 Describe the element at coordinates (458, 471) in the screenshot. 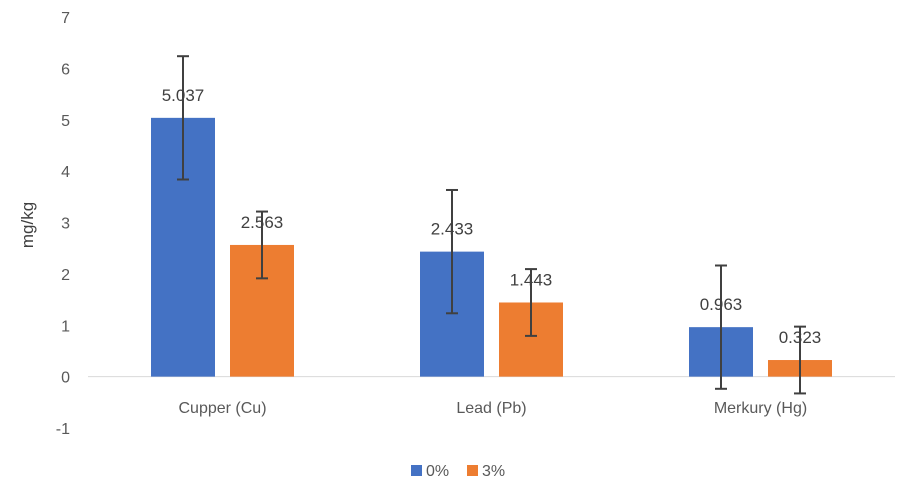

I see `legend: 0% 3%` at that location.